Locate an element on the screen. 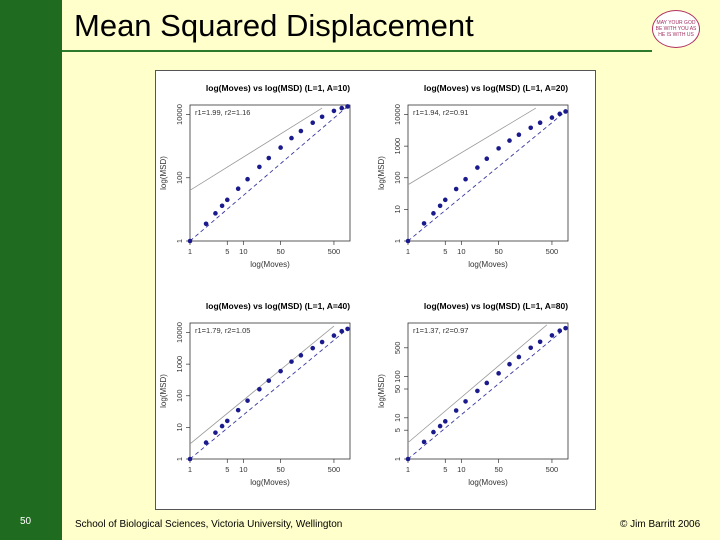  fit-annotation: r1=1.79, r2=1.05 is located at coordinates (222, 330).